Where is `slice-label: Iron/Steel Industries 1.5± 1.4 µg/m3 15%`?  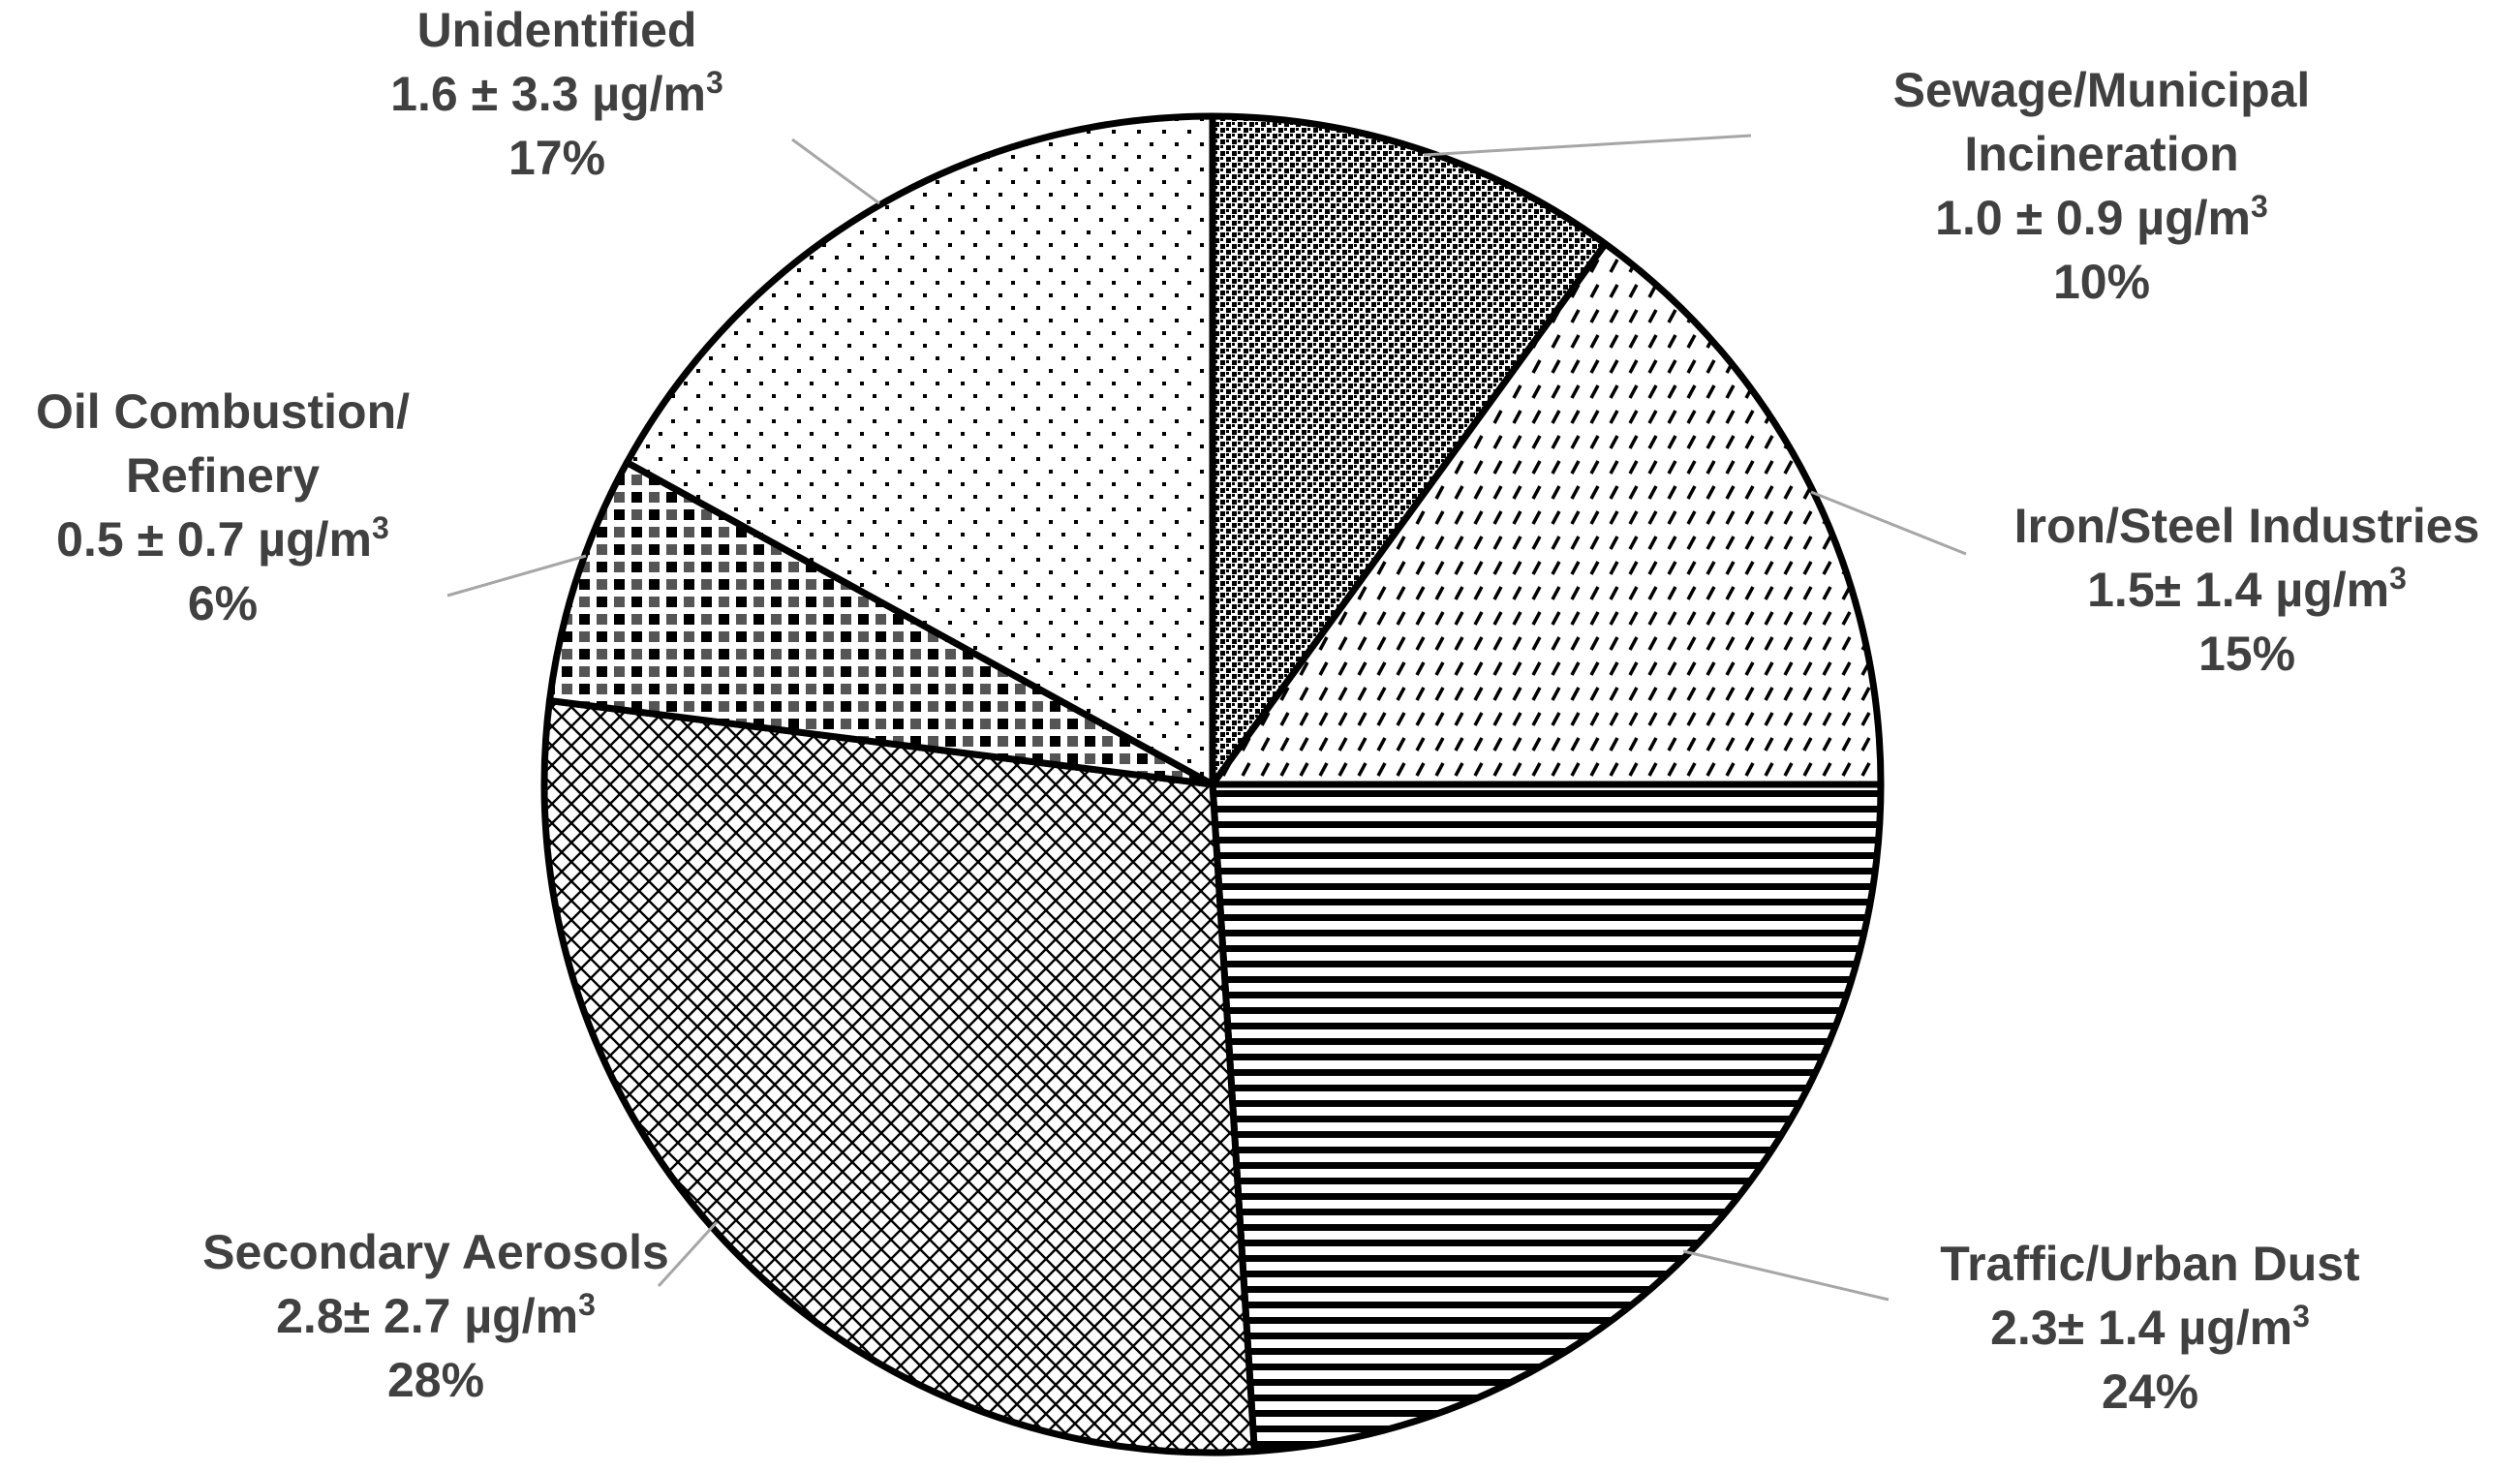
slice-label: Iron/Steel Industries 1.5± 1.4 µg/m3 15% is located at coordinates (2247, 590).